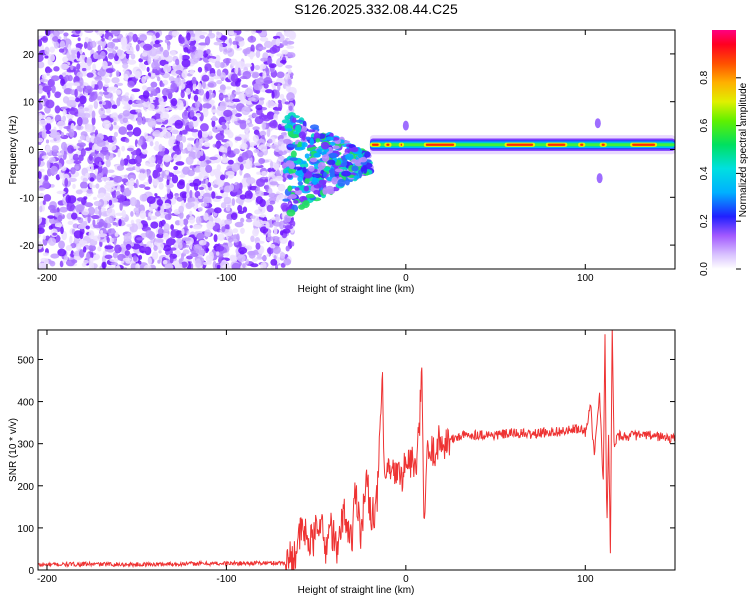  Describe the element at coordinates (25, 445) in the screenshot. I see `y-tick-label: 300` at that location.